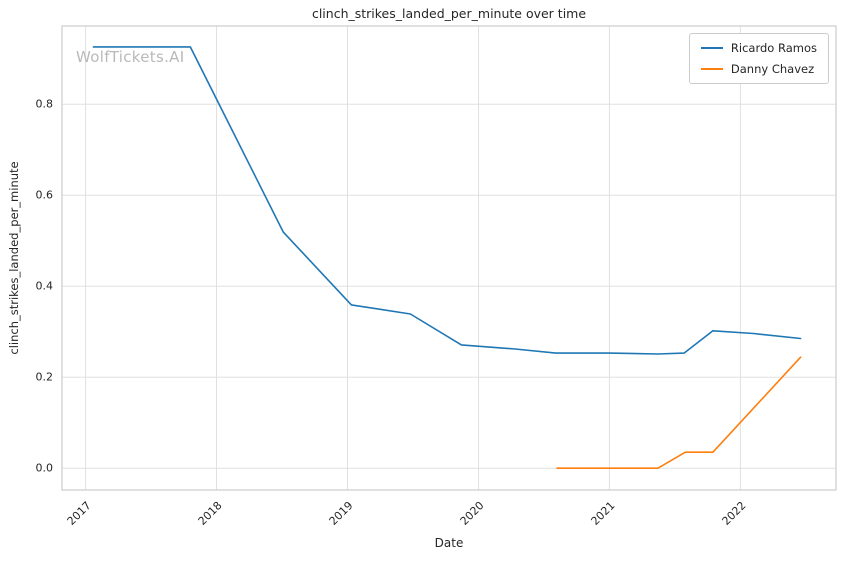  What do you see at coordinates (45, 104) in the screenshot?
I see `y-tick-label: 0.8` at bounding box center [45, 104].